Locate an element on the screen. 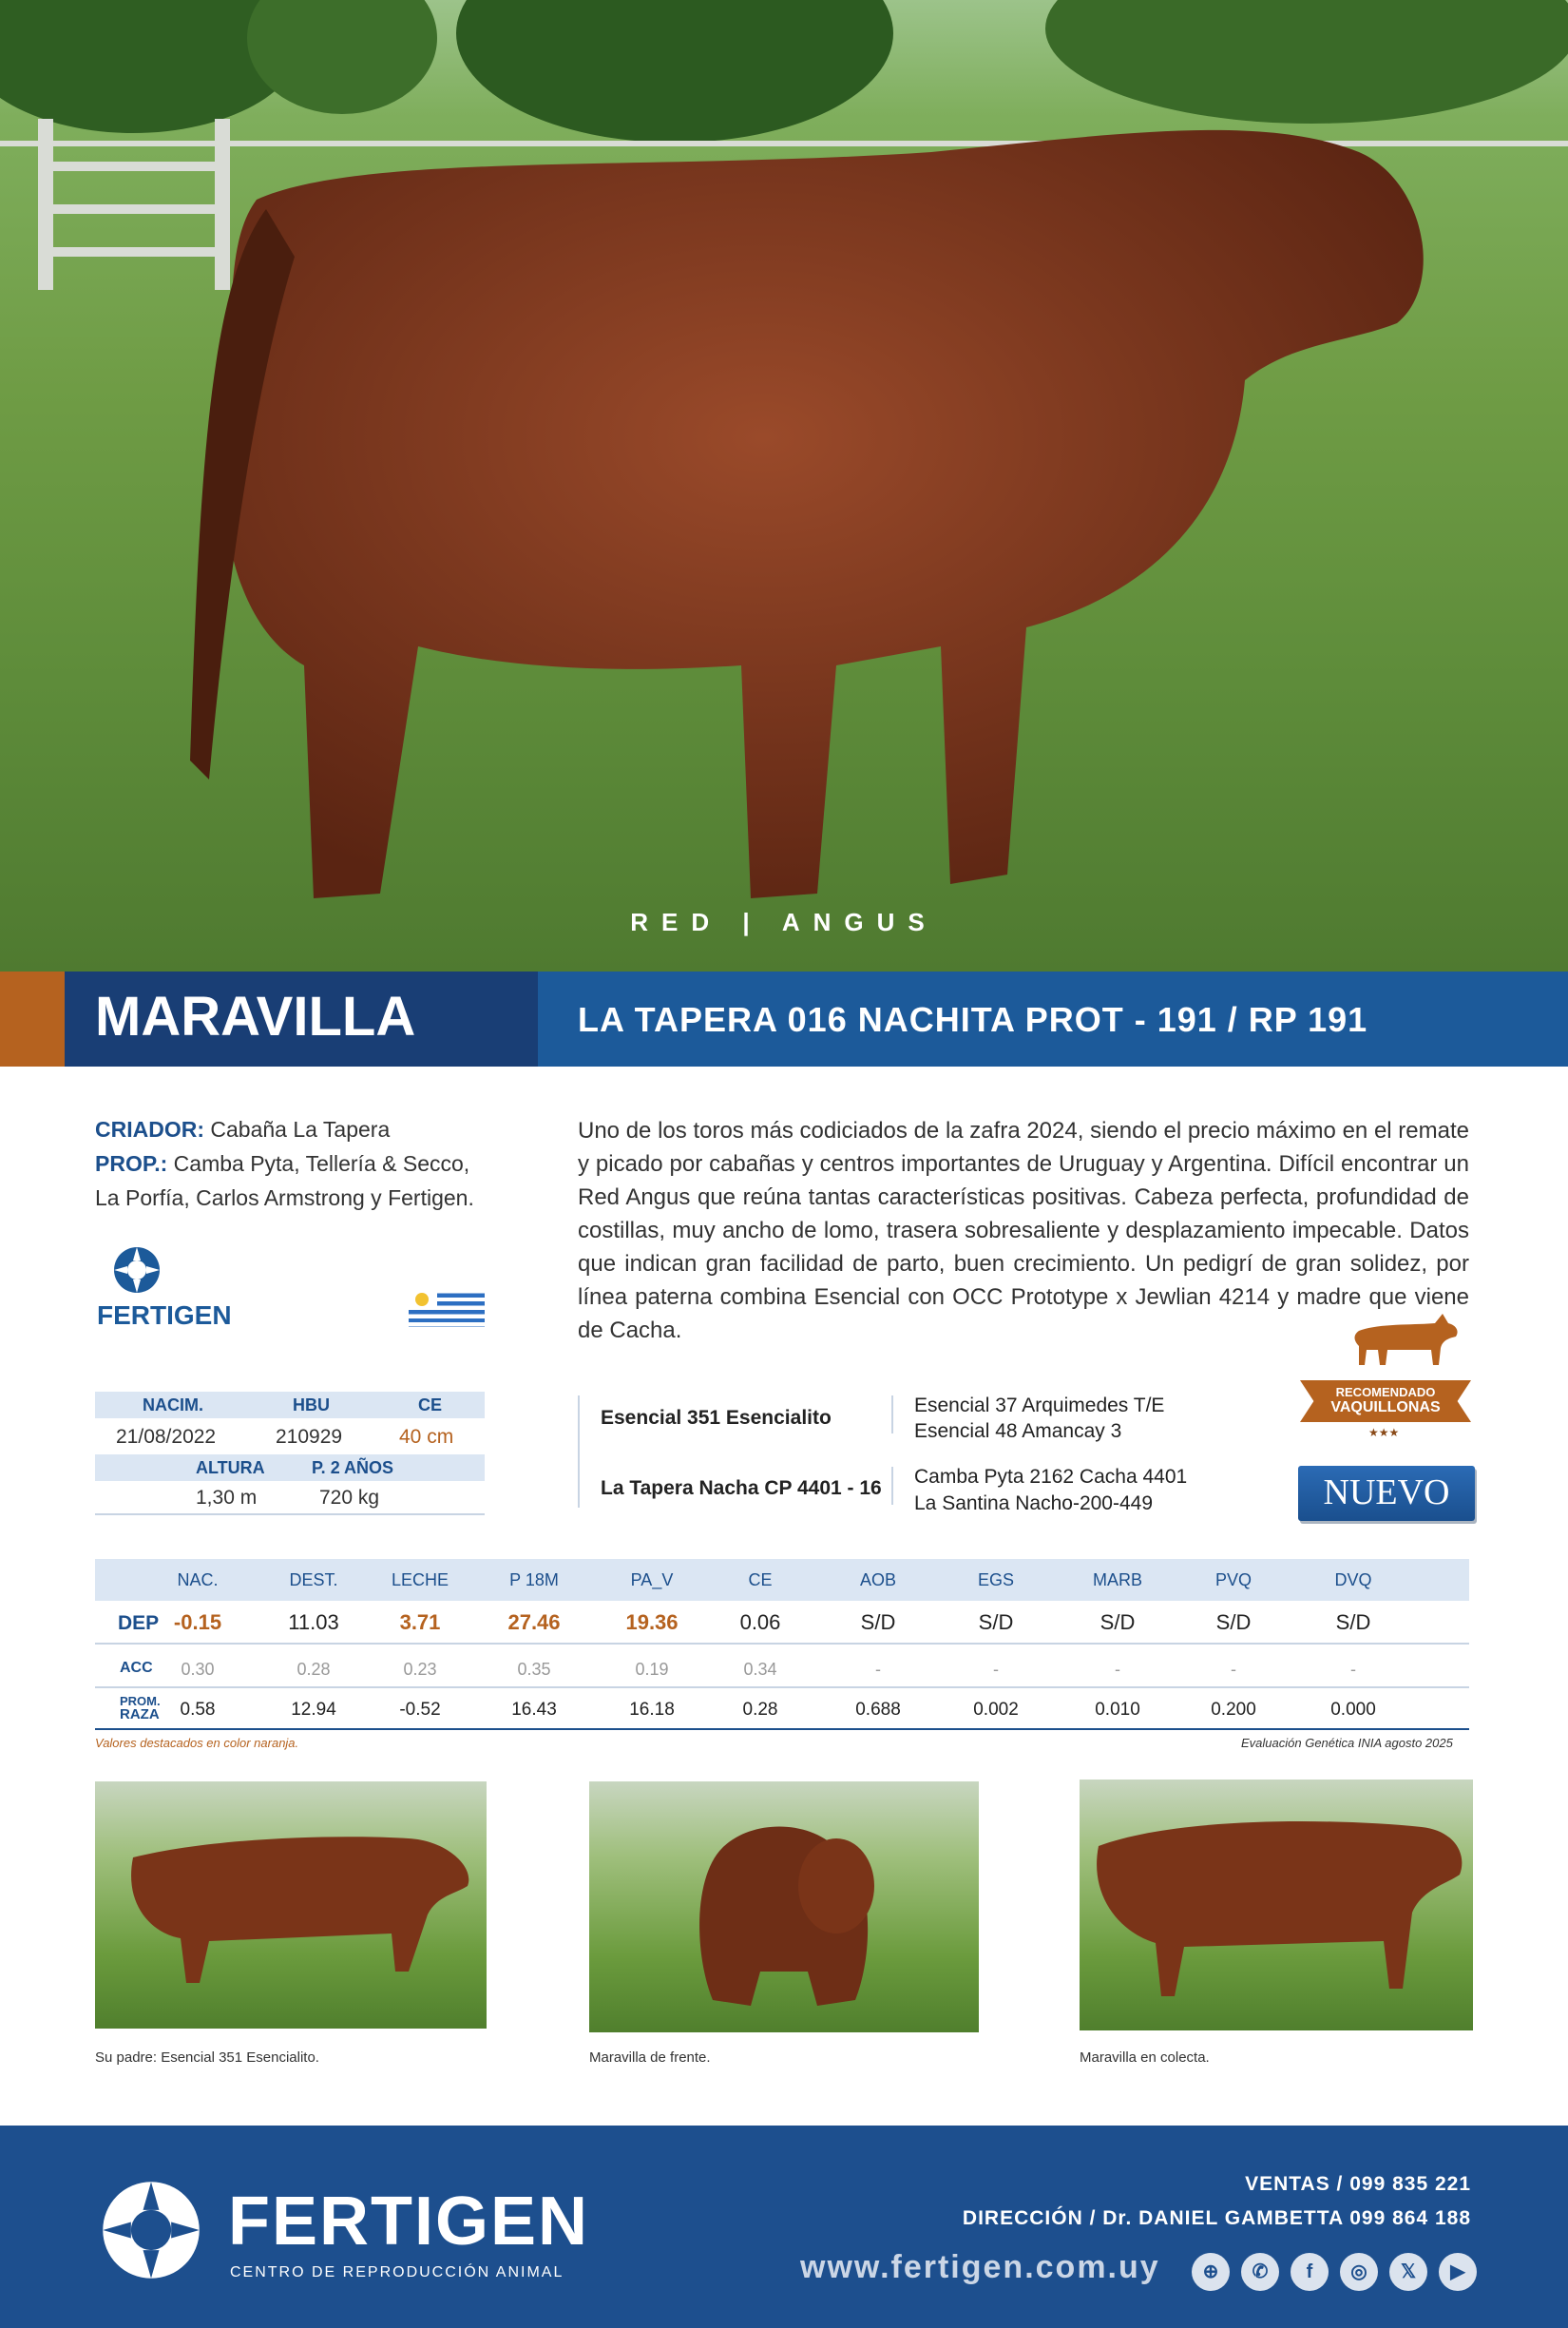 Image resolution: width=1568 pixels, height=2328 pixels. dep-header-cell: LECHE is located at coordinates (420, 1579).